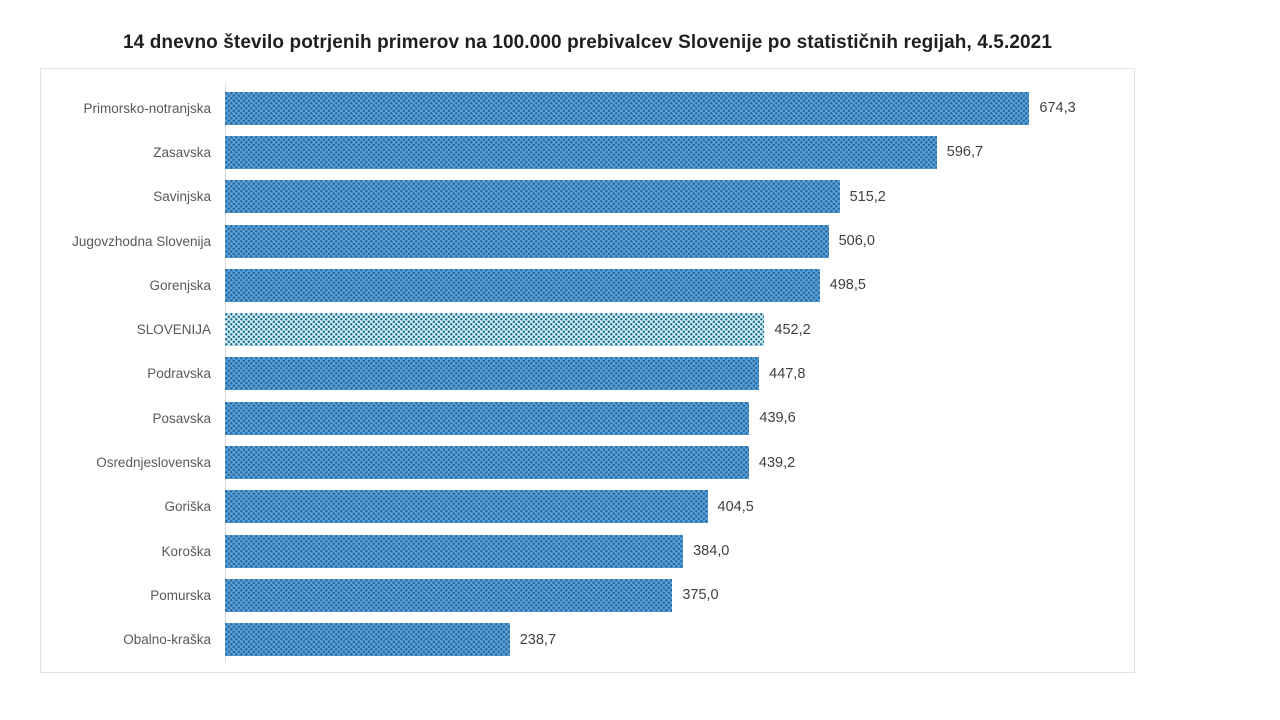  I want to click on chart-row: Osrednjeslovenska 439,2, so click(587, 462).